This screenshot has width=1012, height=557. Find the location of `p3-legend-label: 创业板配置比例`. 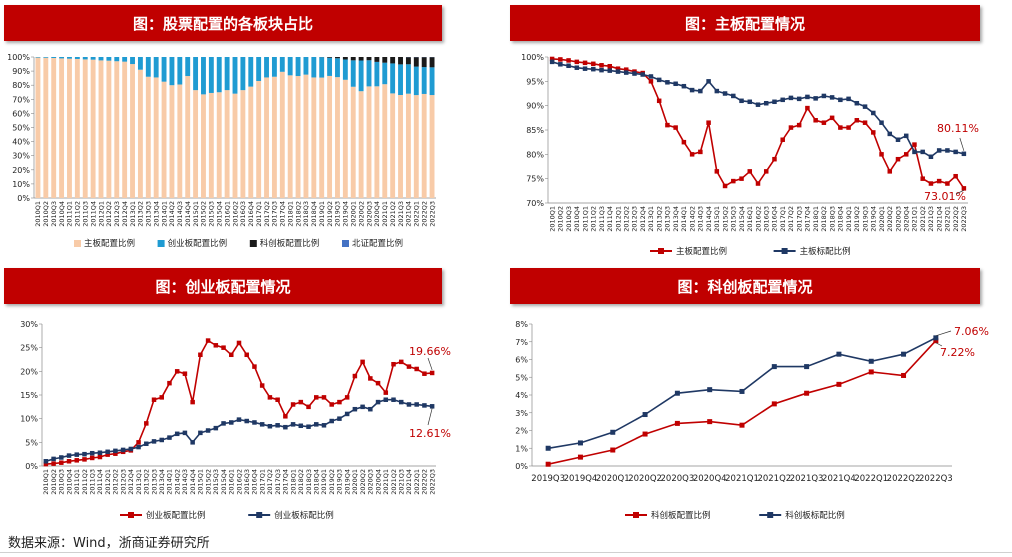

p3-legend-label: 创业板配置比例 is located at coordinates (176, 515).